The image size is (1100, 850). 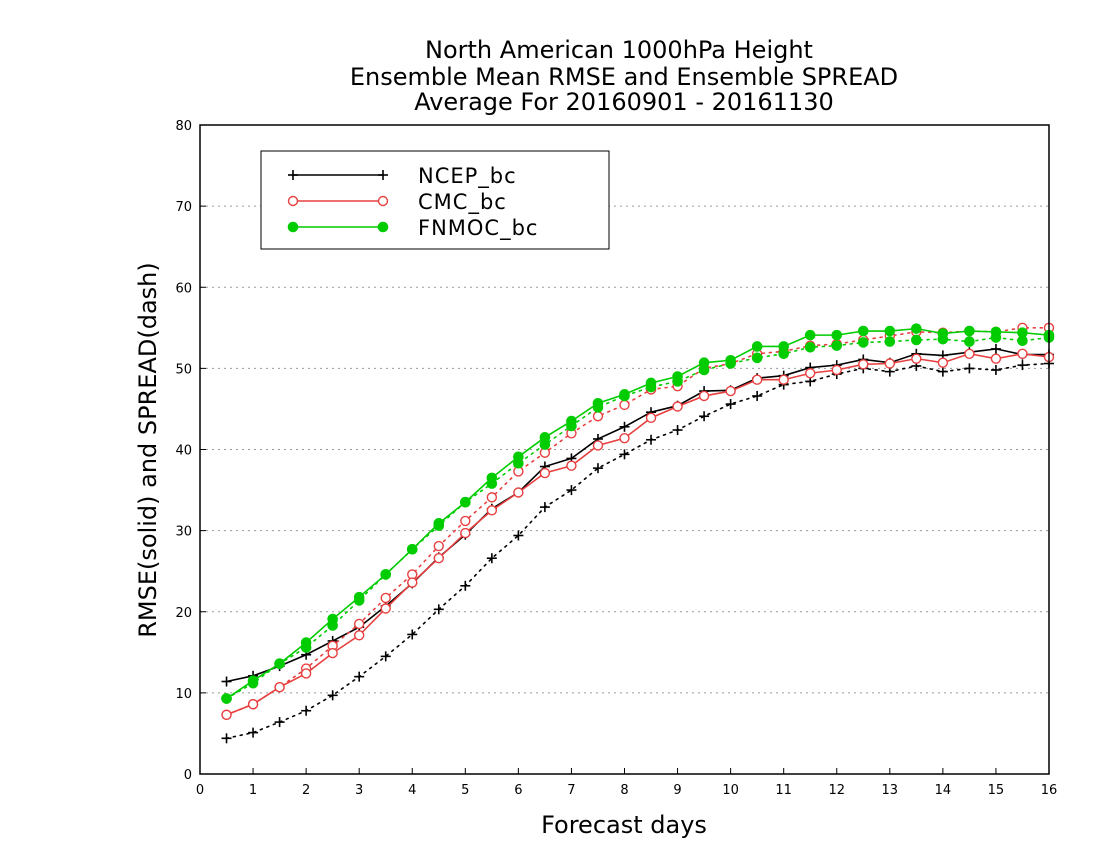 I want to click on y-tick-label-70: 70, so click(x=183, y=207).